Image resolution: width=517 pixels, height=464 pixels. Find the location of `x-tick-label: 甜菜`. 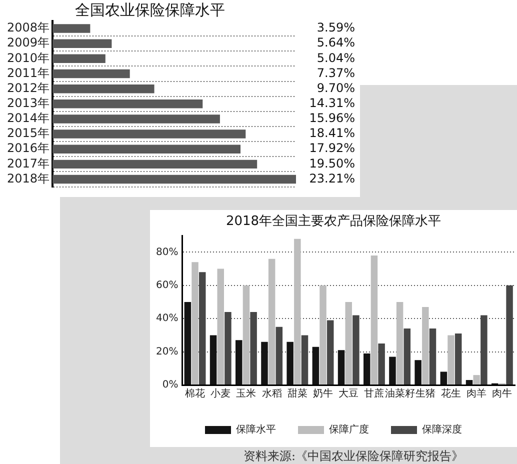

x-tick-label: 甜菜 is located at coordinates (297, 394).